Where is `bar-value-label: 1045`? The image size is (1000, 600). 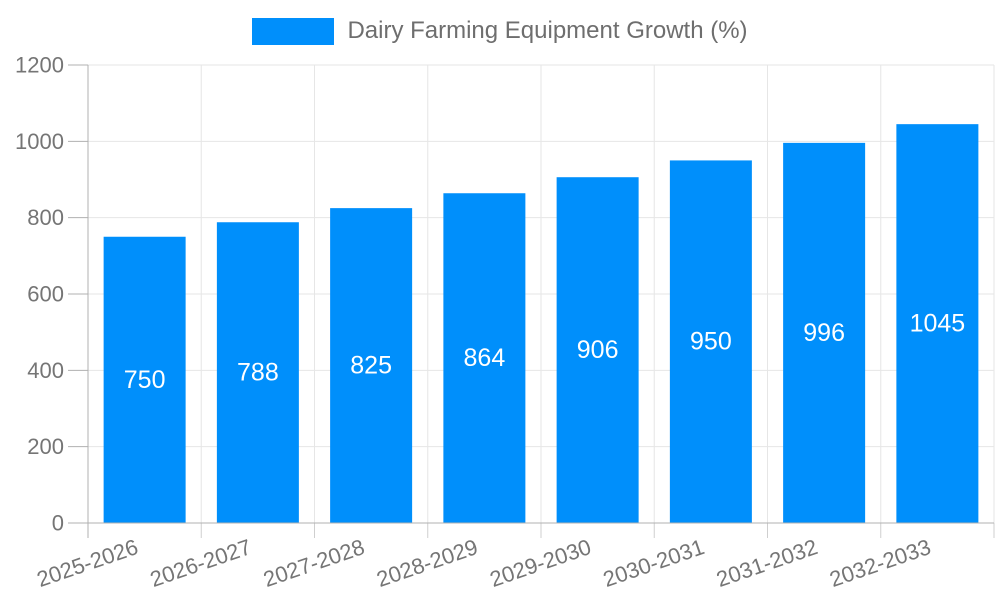
bar-value-label: 1045 is located at coordinates (938, 324).